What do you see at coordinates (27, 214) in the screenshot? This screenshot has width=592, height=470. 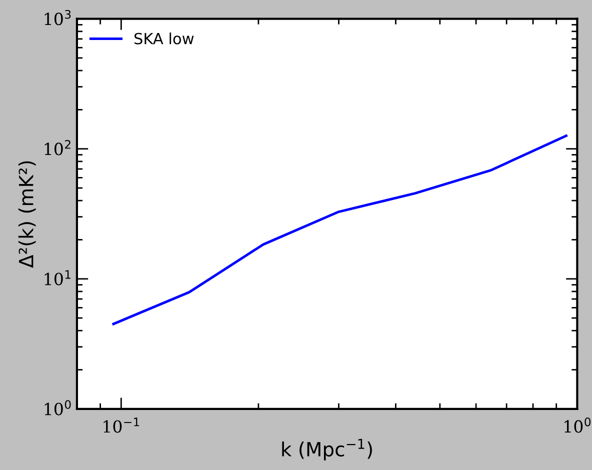 I see `y-axis-title: Δ²(k) (mK²)` at bounding box center [27, 214].